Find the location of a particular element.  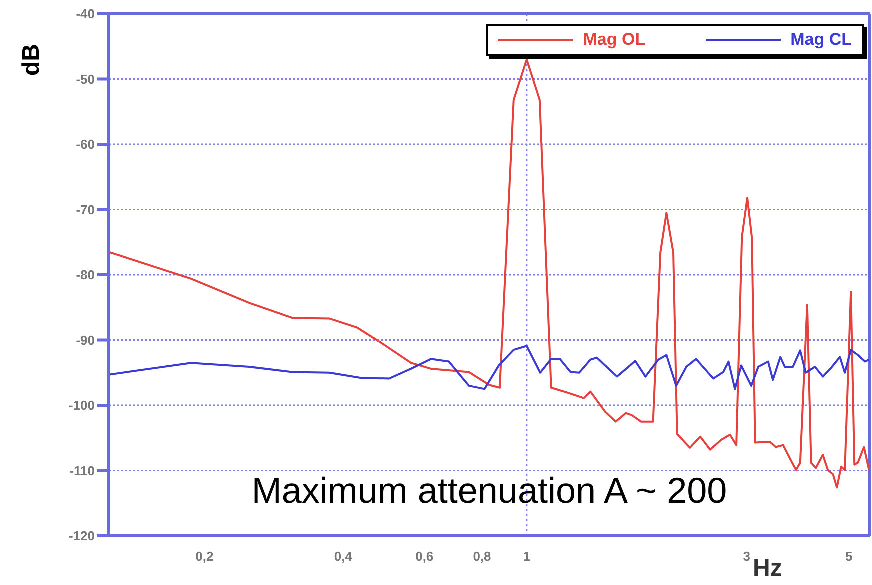

x-tick-label: 5 is located at coordinates (849, 556).